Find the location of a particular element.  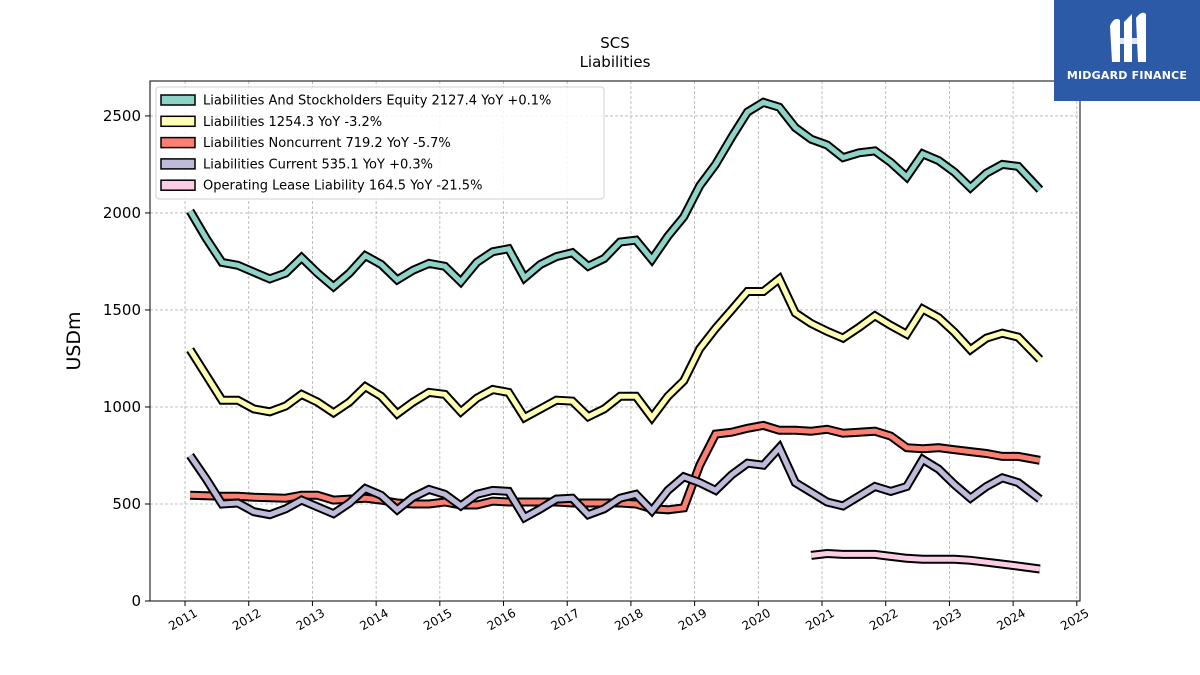

brand-logo: MIDGARD FINANCE is located at coordinates (1127, 50).